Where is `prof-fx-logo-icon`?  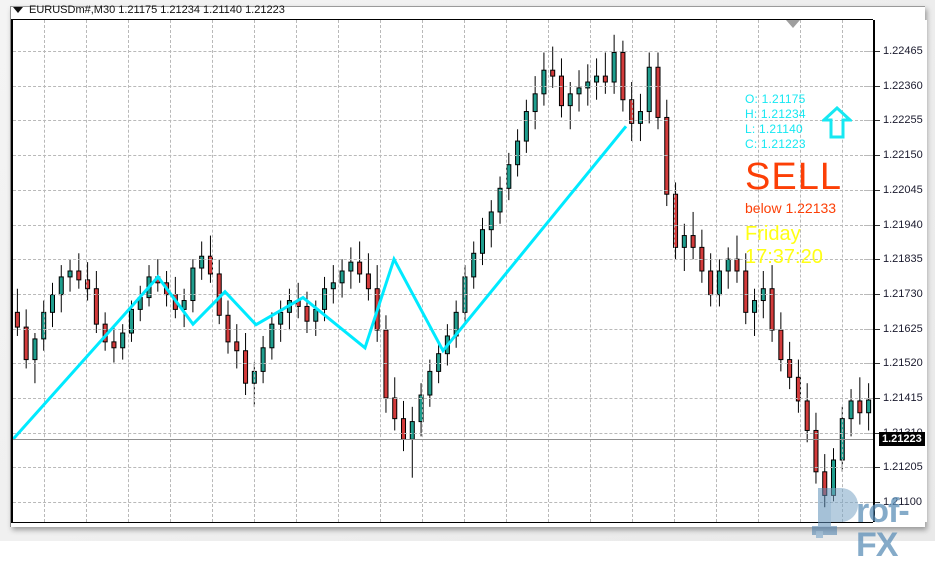 prof-fx-logo-icon is located at coordinates (843, 510).